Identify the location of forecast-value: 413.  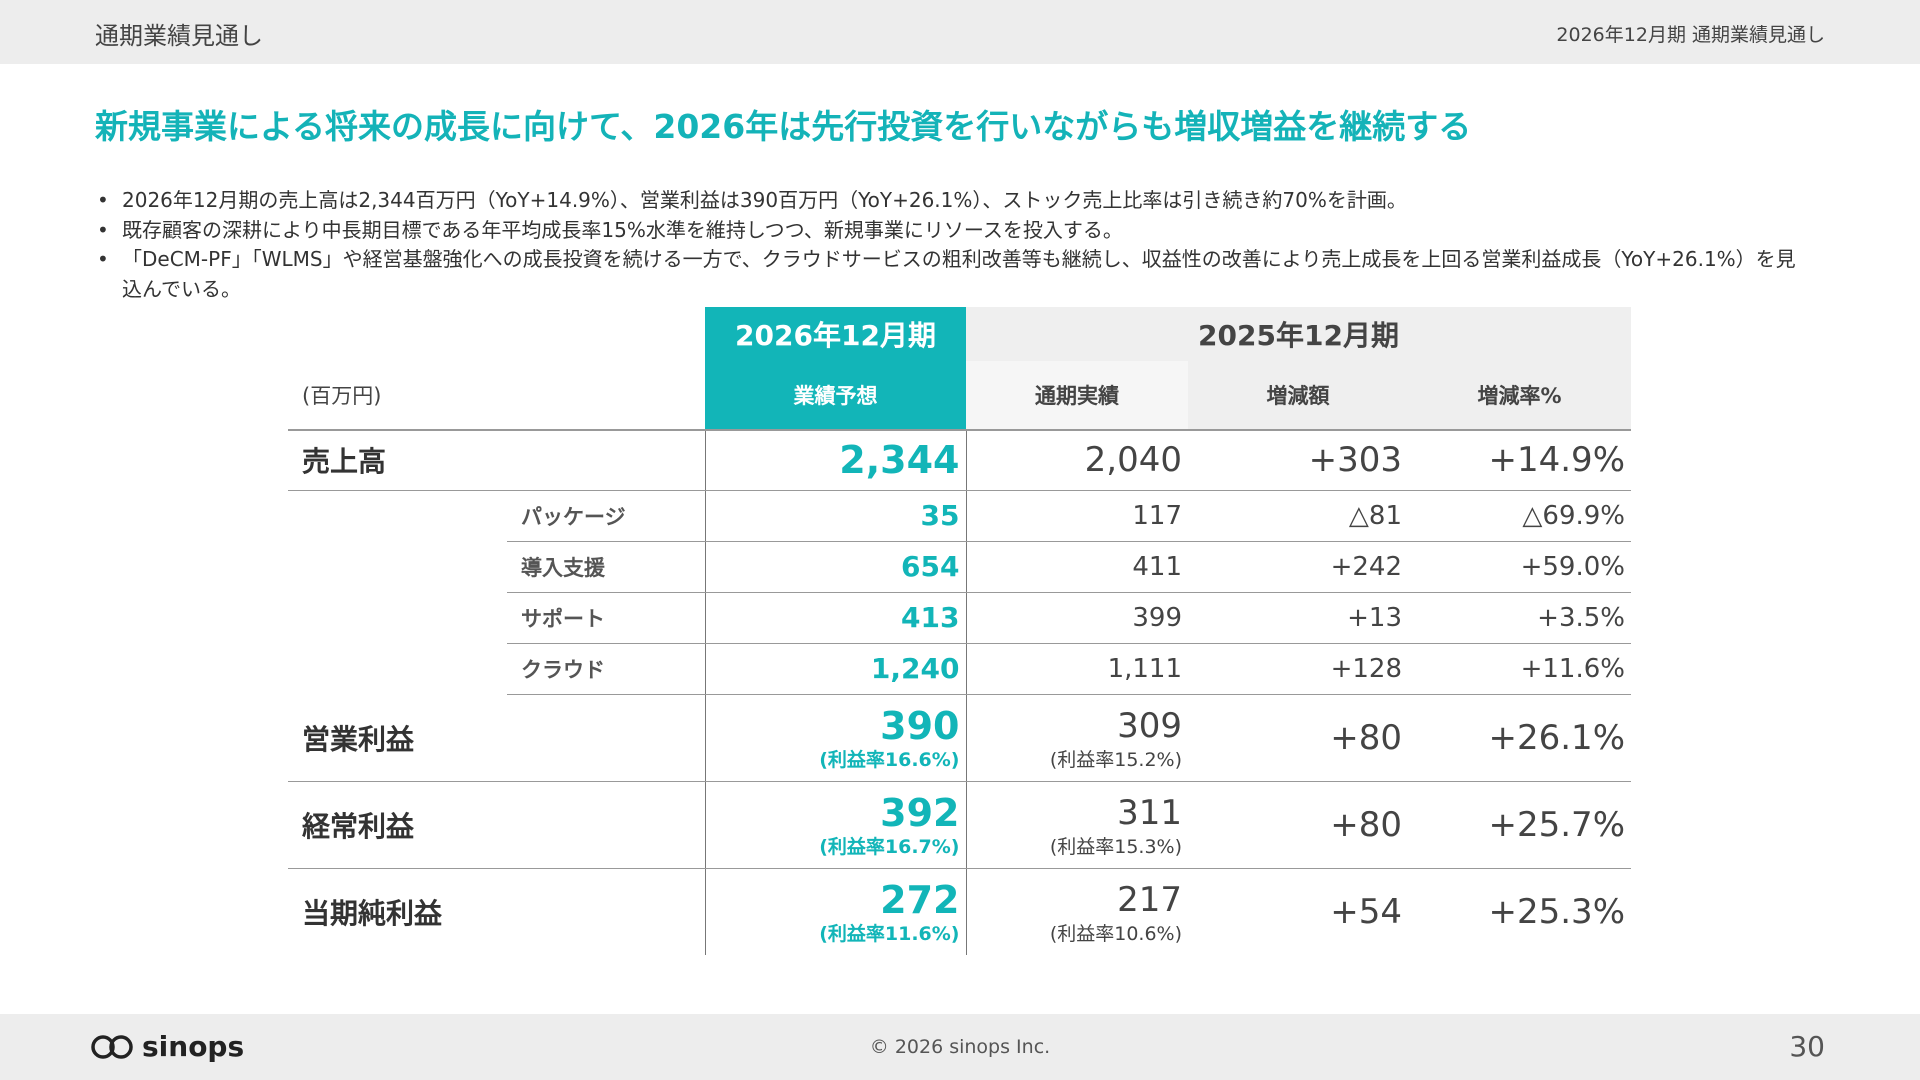
(835, 618).